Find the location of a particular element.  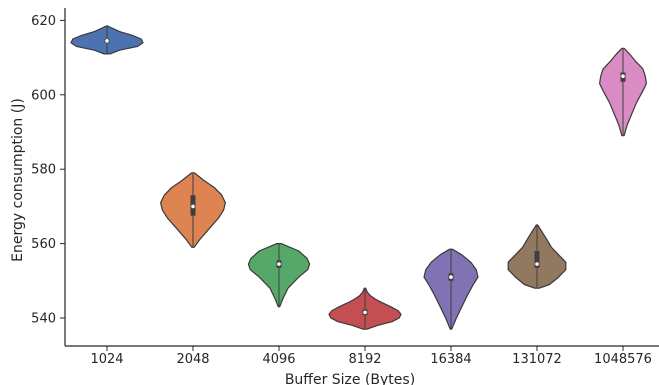

x-tick-label: 8192 is located at coordinates (364, 359).